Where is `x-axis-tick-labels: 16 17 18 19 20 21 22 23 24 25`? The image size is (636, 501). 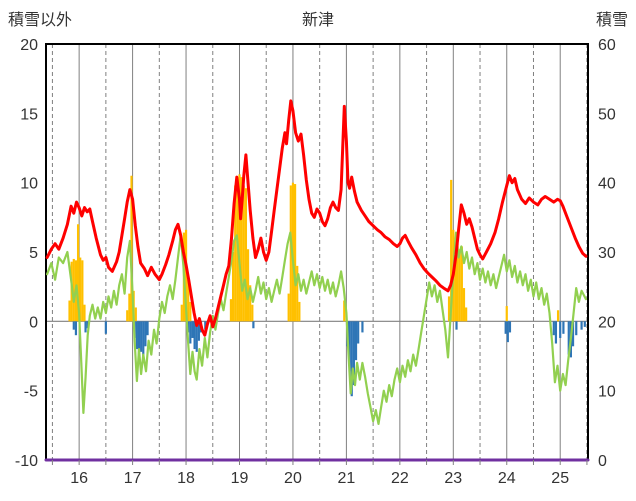 x-axis-tick-labels: 16 17 18 19 20 21 22 23 24 25 is located at coordinates (319, 478).